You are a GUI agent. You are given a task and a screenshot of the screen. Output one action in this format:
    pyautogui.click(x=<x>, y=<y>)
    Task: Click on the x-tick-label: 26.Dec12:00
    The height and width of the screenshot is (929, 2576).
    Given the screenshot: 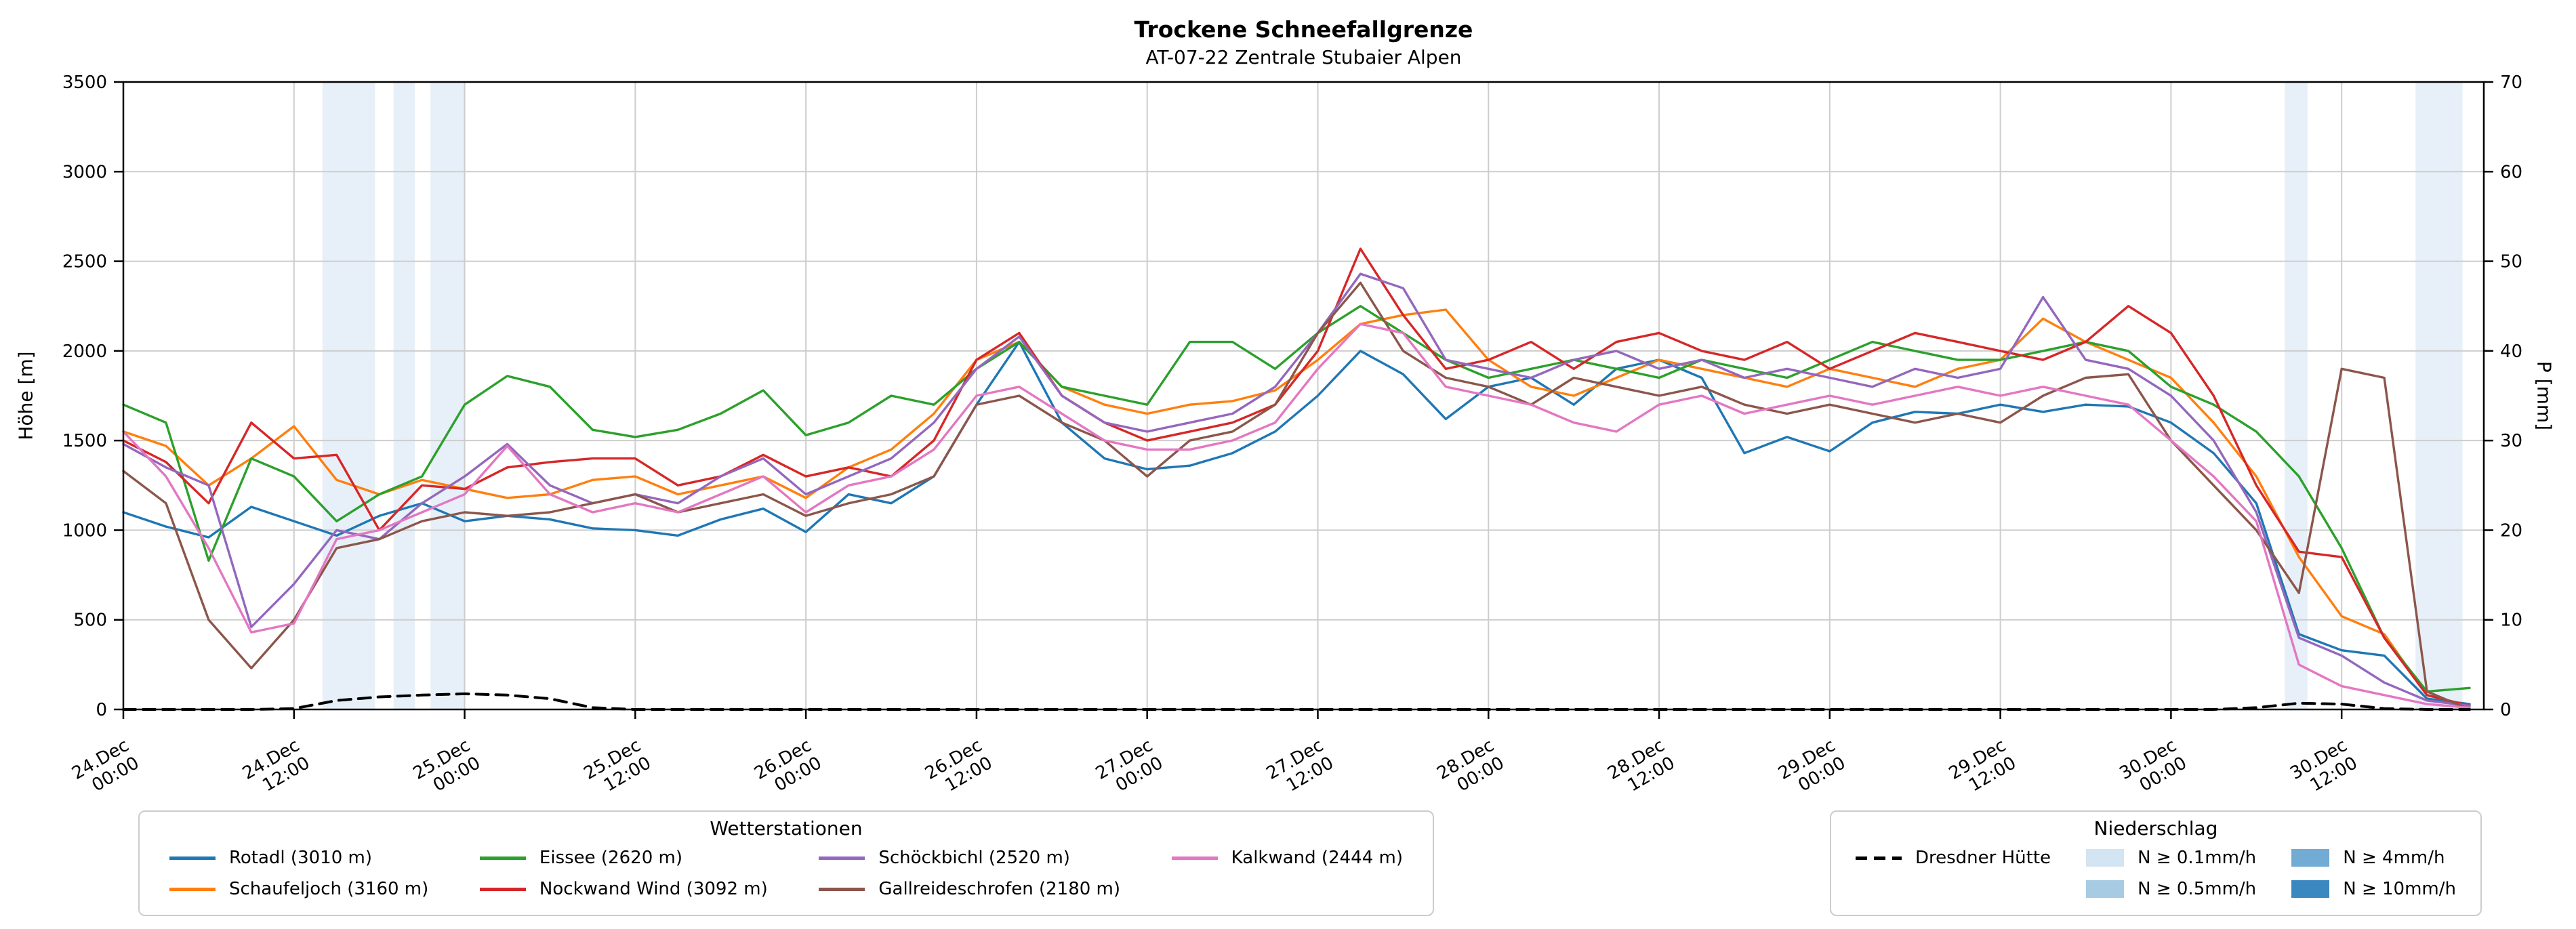 What is the action you would take?
    pyautogui.click(x=959, y=767)
    